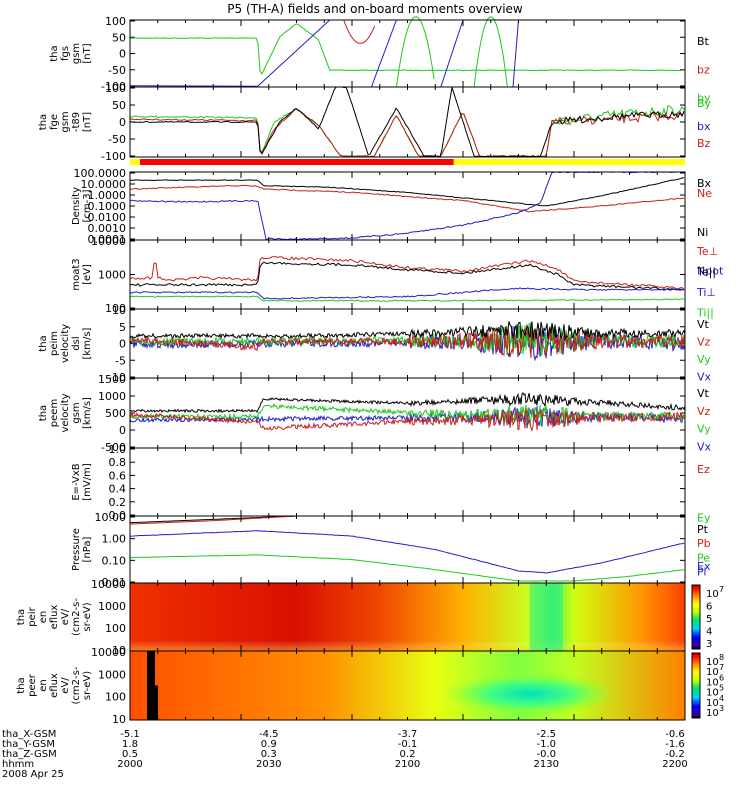 The height and width of the screenshot is (800, 750). I want to click on legend-peem-vx: Vx, so click(704, 446).